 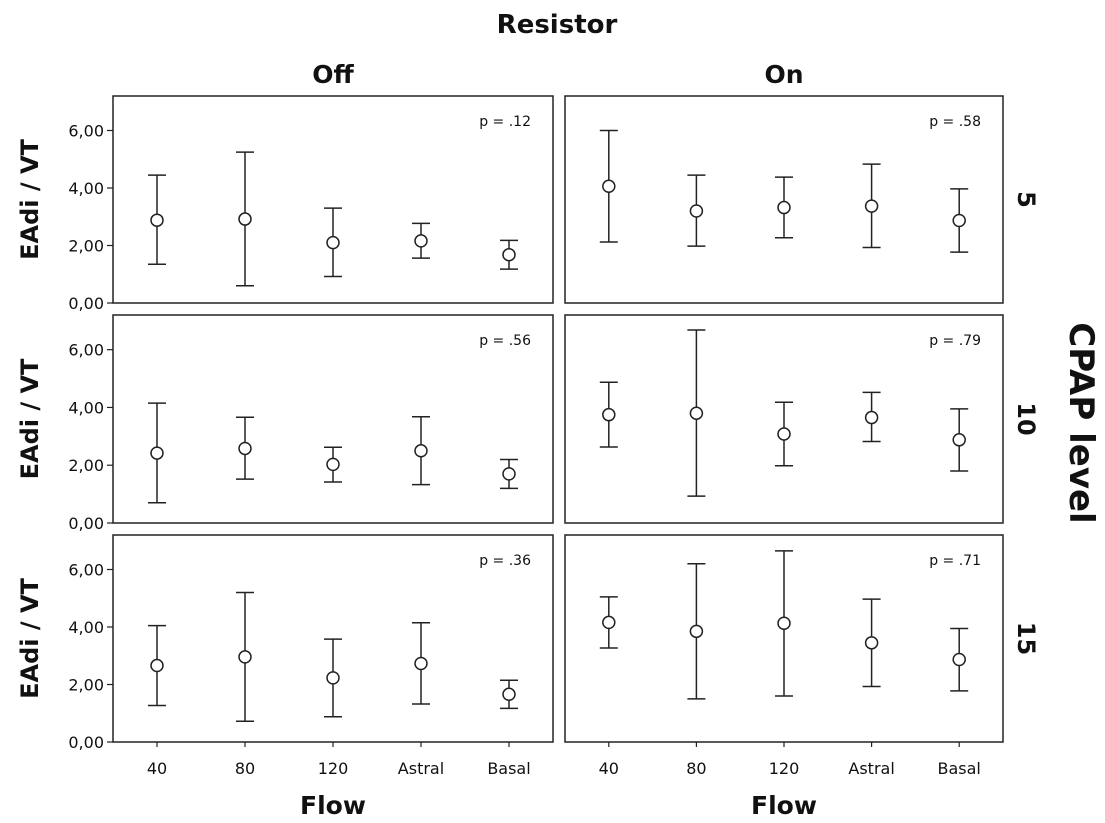 What do you see at coordinates (333, 74) in the screenshot?
I see `column-header-off: Off` at bounding box center [333, 74].